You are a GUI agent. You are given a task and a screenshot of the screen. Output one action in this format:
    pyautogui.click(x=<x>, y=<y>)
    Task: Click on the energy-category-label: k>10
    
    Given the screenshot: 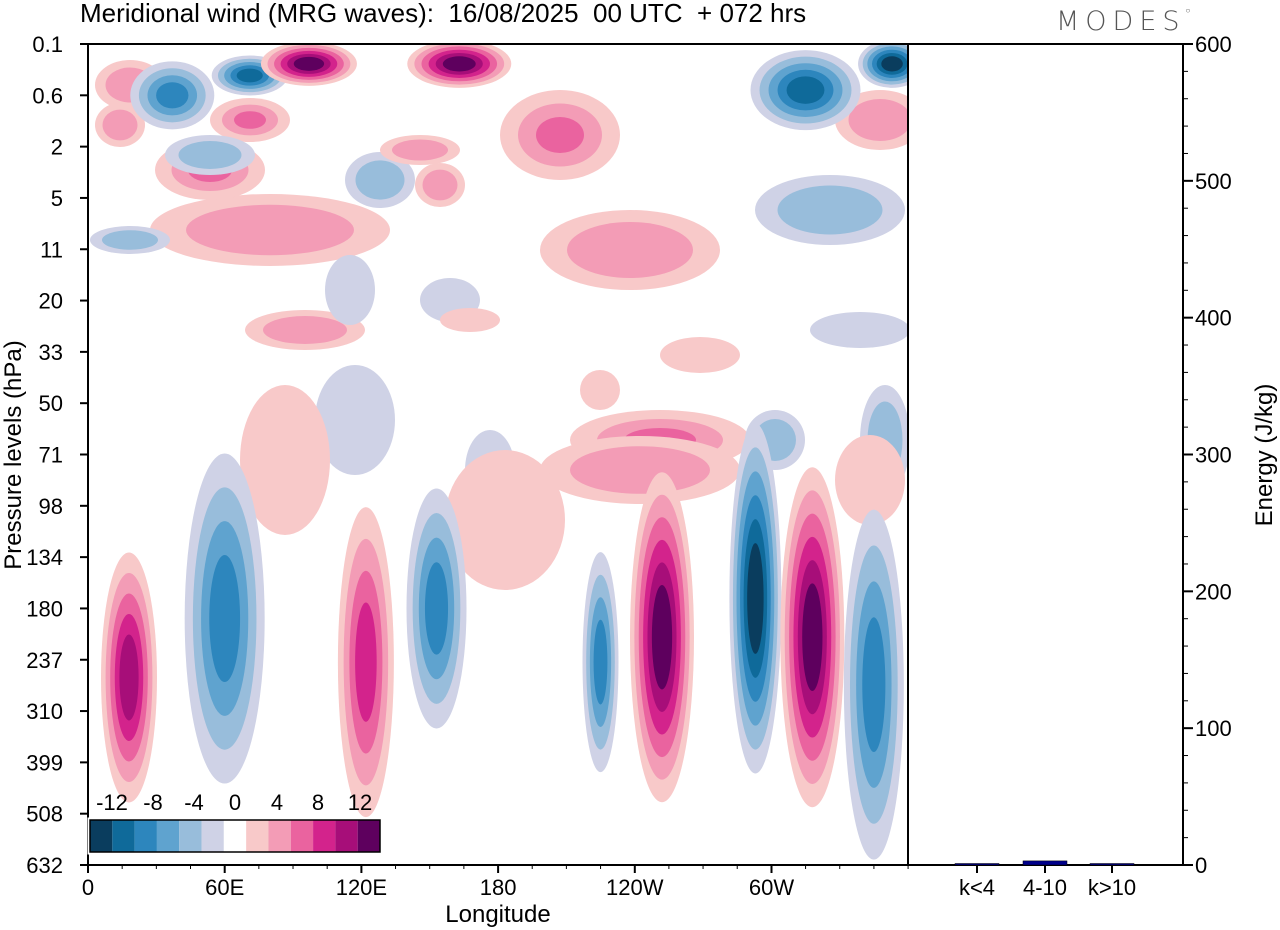 What is the action you would take?
    pyautogui.click(x=1112, y=887)
    